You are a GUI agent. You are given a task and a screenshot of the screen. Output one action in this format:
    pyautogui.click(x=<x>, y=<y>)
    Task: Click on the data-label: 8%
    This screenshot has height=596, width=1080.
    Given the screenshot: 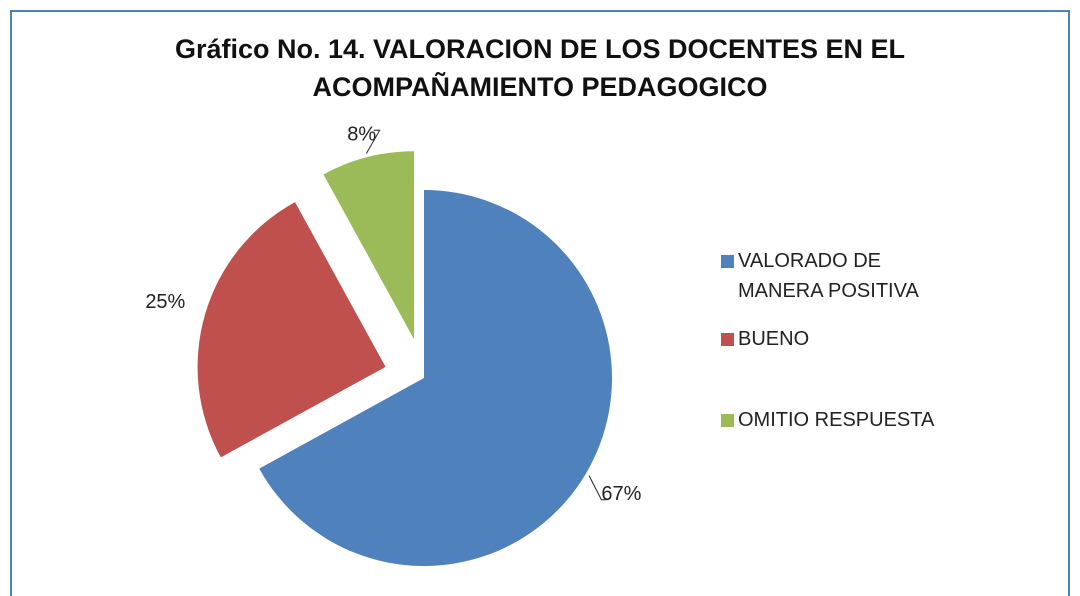 What is the action you would take?
    pyautogui.click(x=361, y=135)
    